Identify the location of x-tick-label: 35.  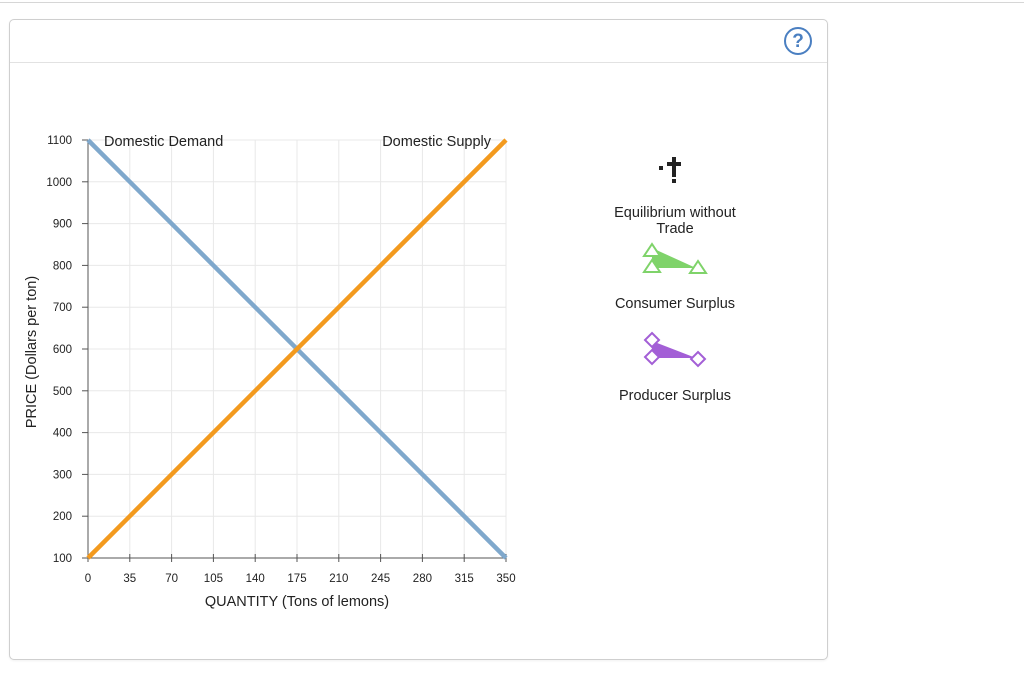
(129, 579).